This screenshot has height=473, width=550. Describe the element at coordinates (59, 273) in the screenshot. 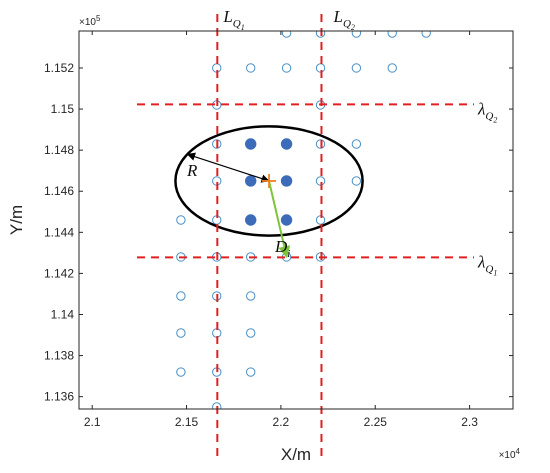

I see `y-tick-label: 1.142` at that location.